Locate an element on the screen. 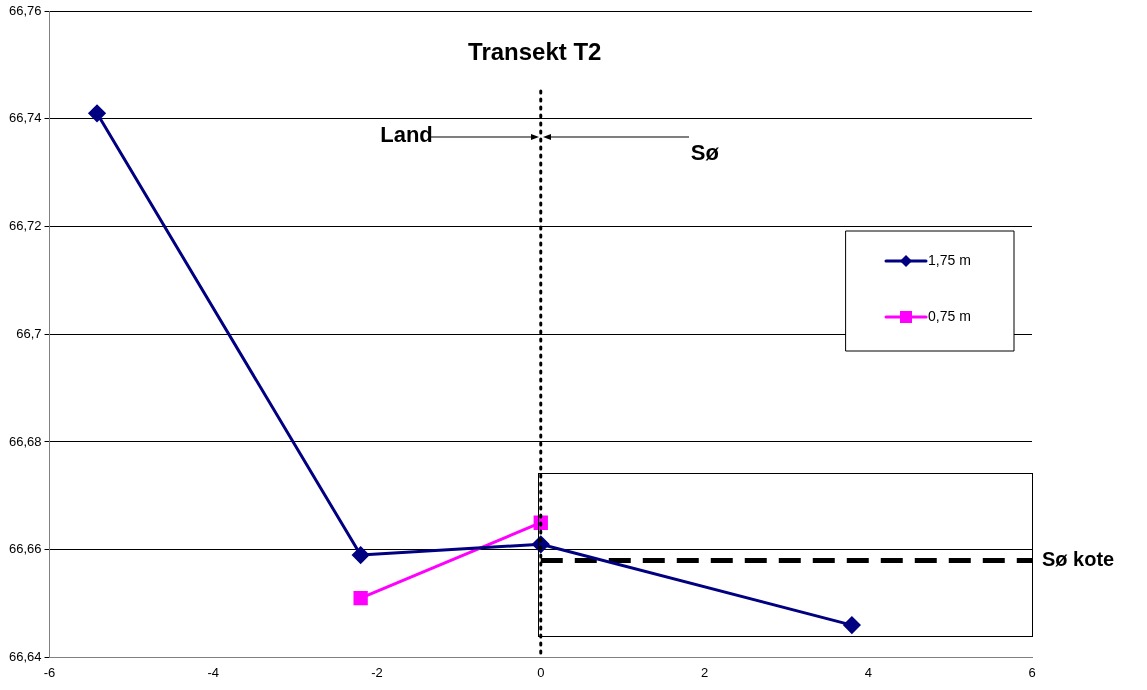 The width and height of the screenshot is (1147, 690). y-tick-label: 66,7 is located at coordinates (29, 333).